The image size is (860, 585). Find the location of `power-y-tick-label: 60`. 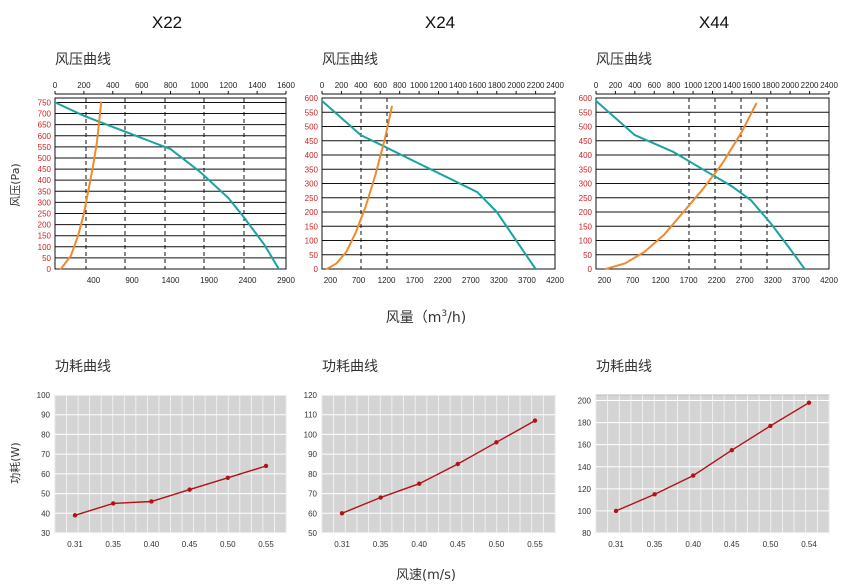

power-y-tick-label: 60 is located at coordinates (312, 513).